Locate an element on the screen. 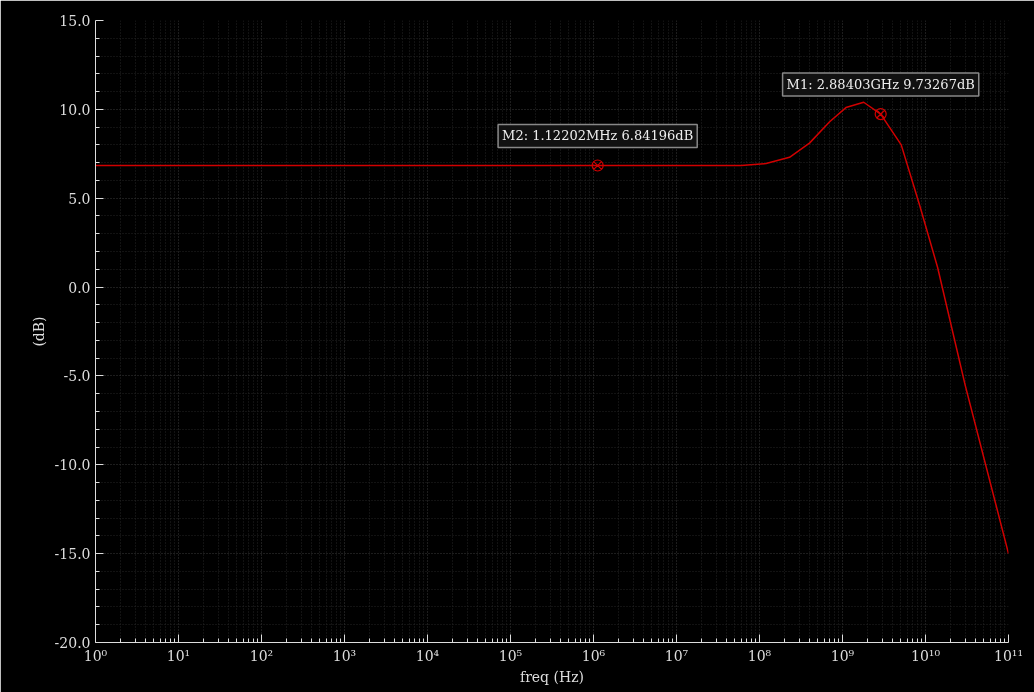 This screenshot has width=1034, height=692. x-tick-label: 10⁴ is located at coordinates (427, 655).